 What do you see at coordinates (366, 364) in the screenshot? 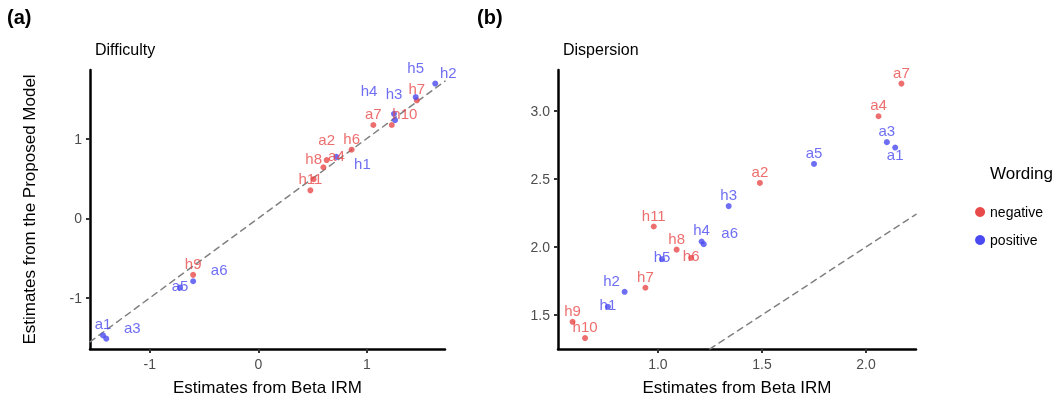
I see `x-tick-label: 1` at bounding box center [366, 364].